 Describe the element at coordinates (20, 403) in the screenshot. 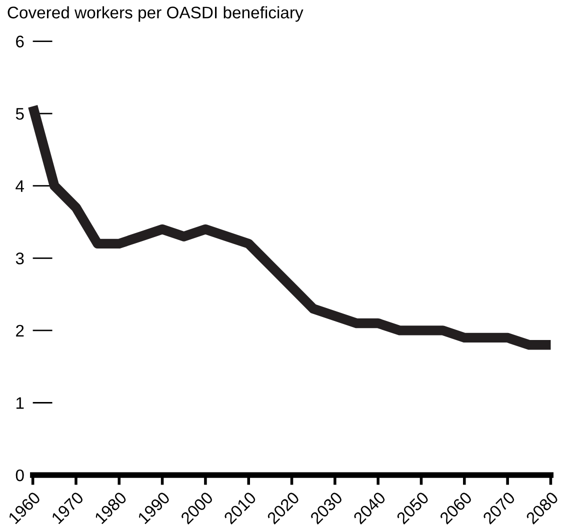

I see `y-tick-label: 1` at that location.